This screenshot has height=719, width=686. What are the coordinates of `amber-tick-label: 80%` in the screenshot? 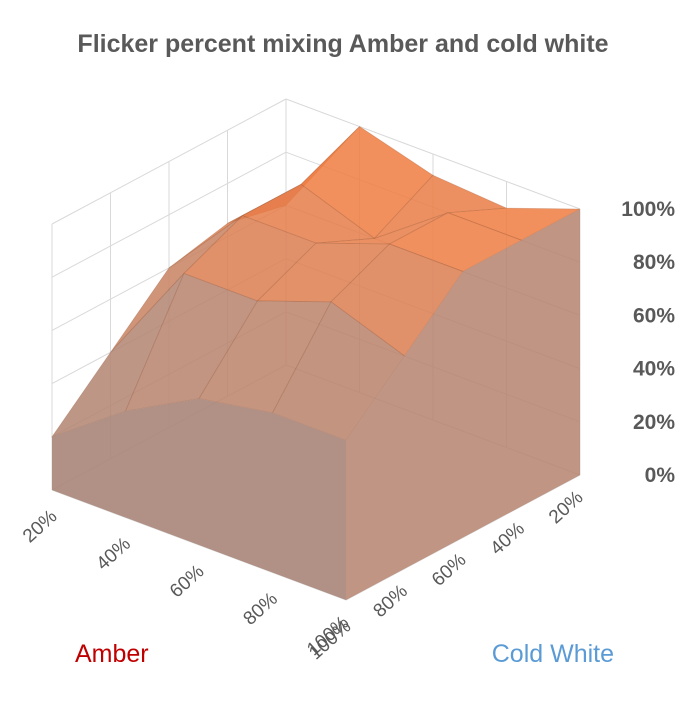 It's located at (261, 609).